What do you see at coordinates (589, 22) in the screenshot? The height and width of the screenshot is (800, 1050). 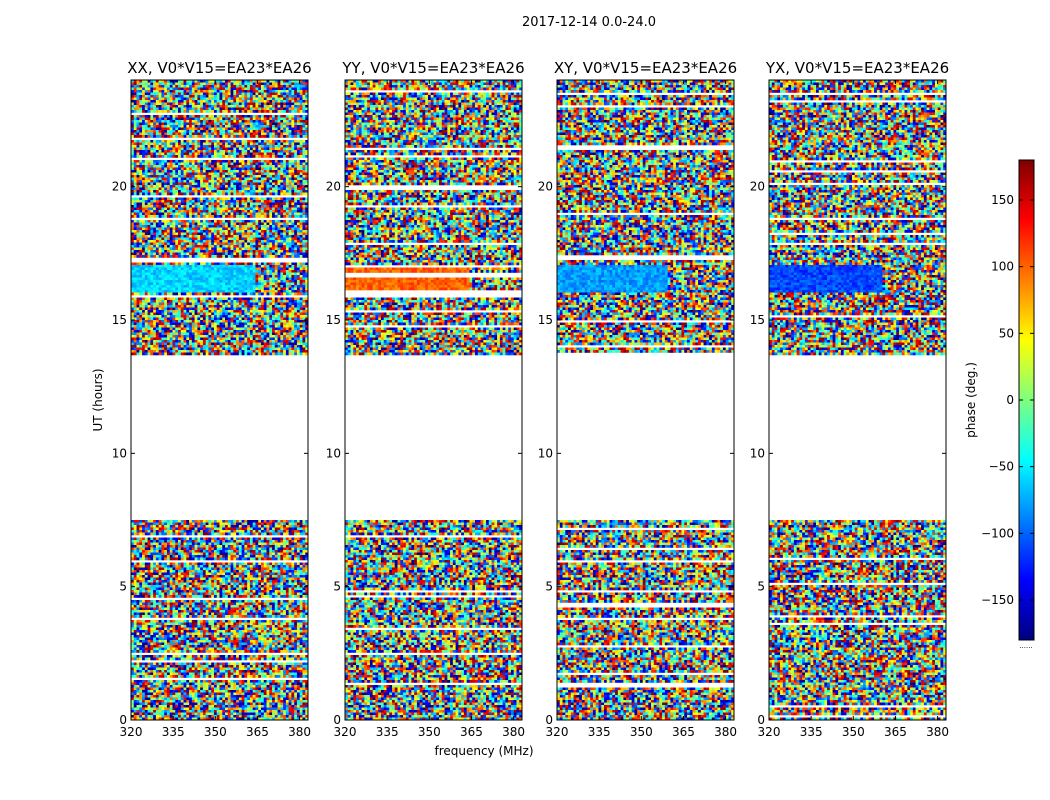 I see `suptitle: 2017-12-14 0.0-24.0` at bounding box center [589, 22].